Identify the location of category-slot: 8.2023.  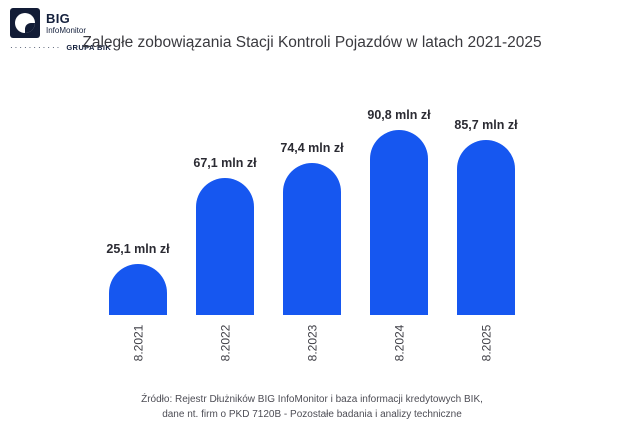
(312, 342).